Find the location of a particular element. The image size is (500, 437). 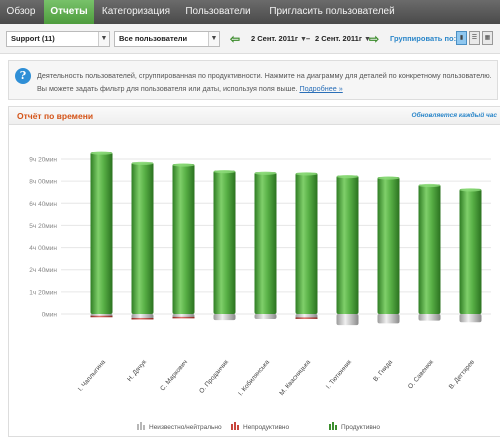

tab-invite-users: Пригласить пользователей is located at coordinates (332, 11).